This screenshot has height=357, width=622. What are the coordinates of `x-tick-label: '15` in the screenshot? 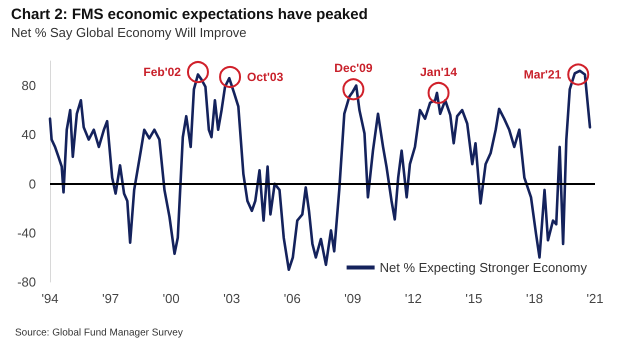 It's located at (473, 298).